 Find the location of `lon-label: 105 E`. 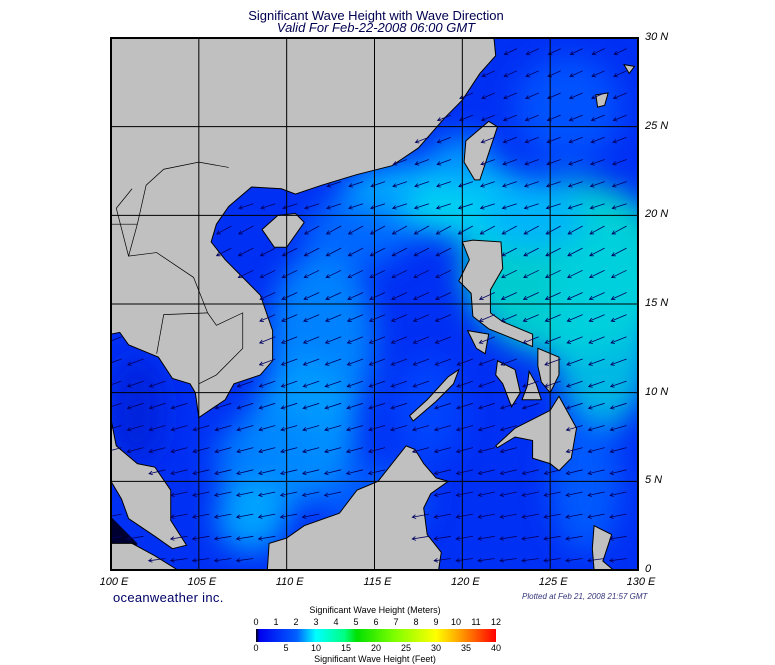

lon-label: 105 E is located at coordinates (202, 582).